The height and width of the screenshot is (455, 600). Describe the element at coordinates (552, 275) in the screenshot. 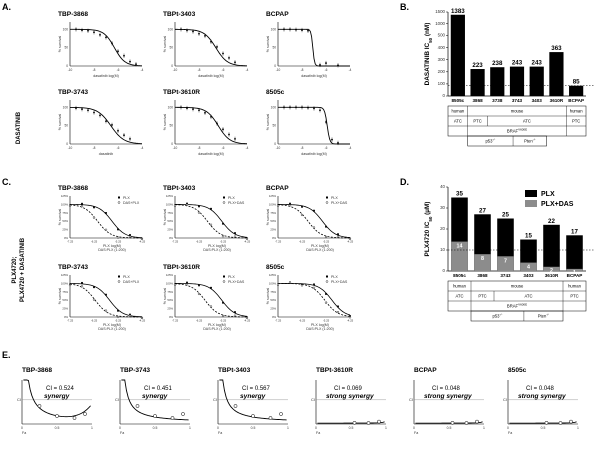

I see `category-label: 3610R` at that location.